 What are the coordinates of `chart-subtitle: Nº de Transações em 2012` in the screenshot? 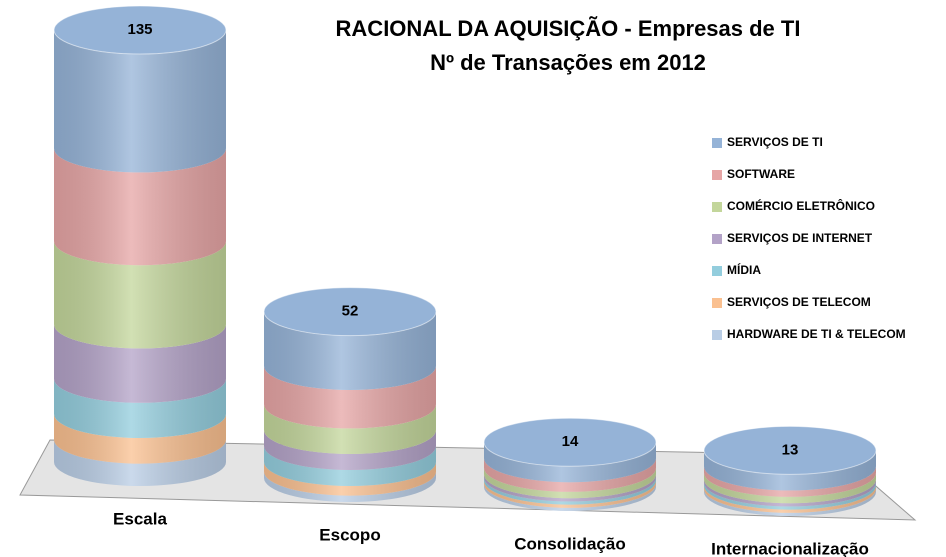 It's located at (568, 62).